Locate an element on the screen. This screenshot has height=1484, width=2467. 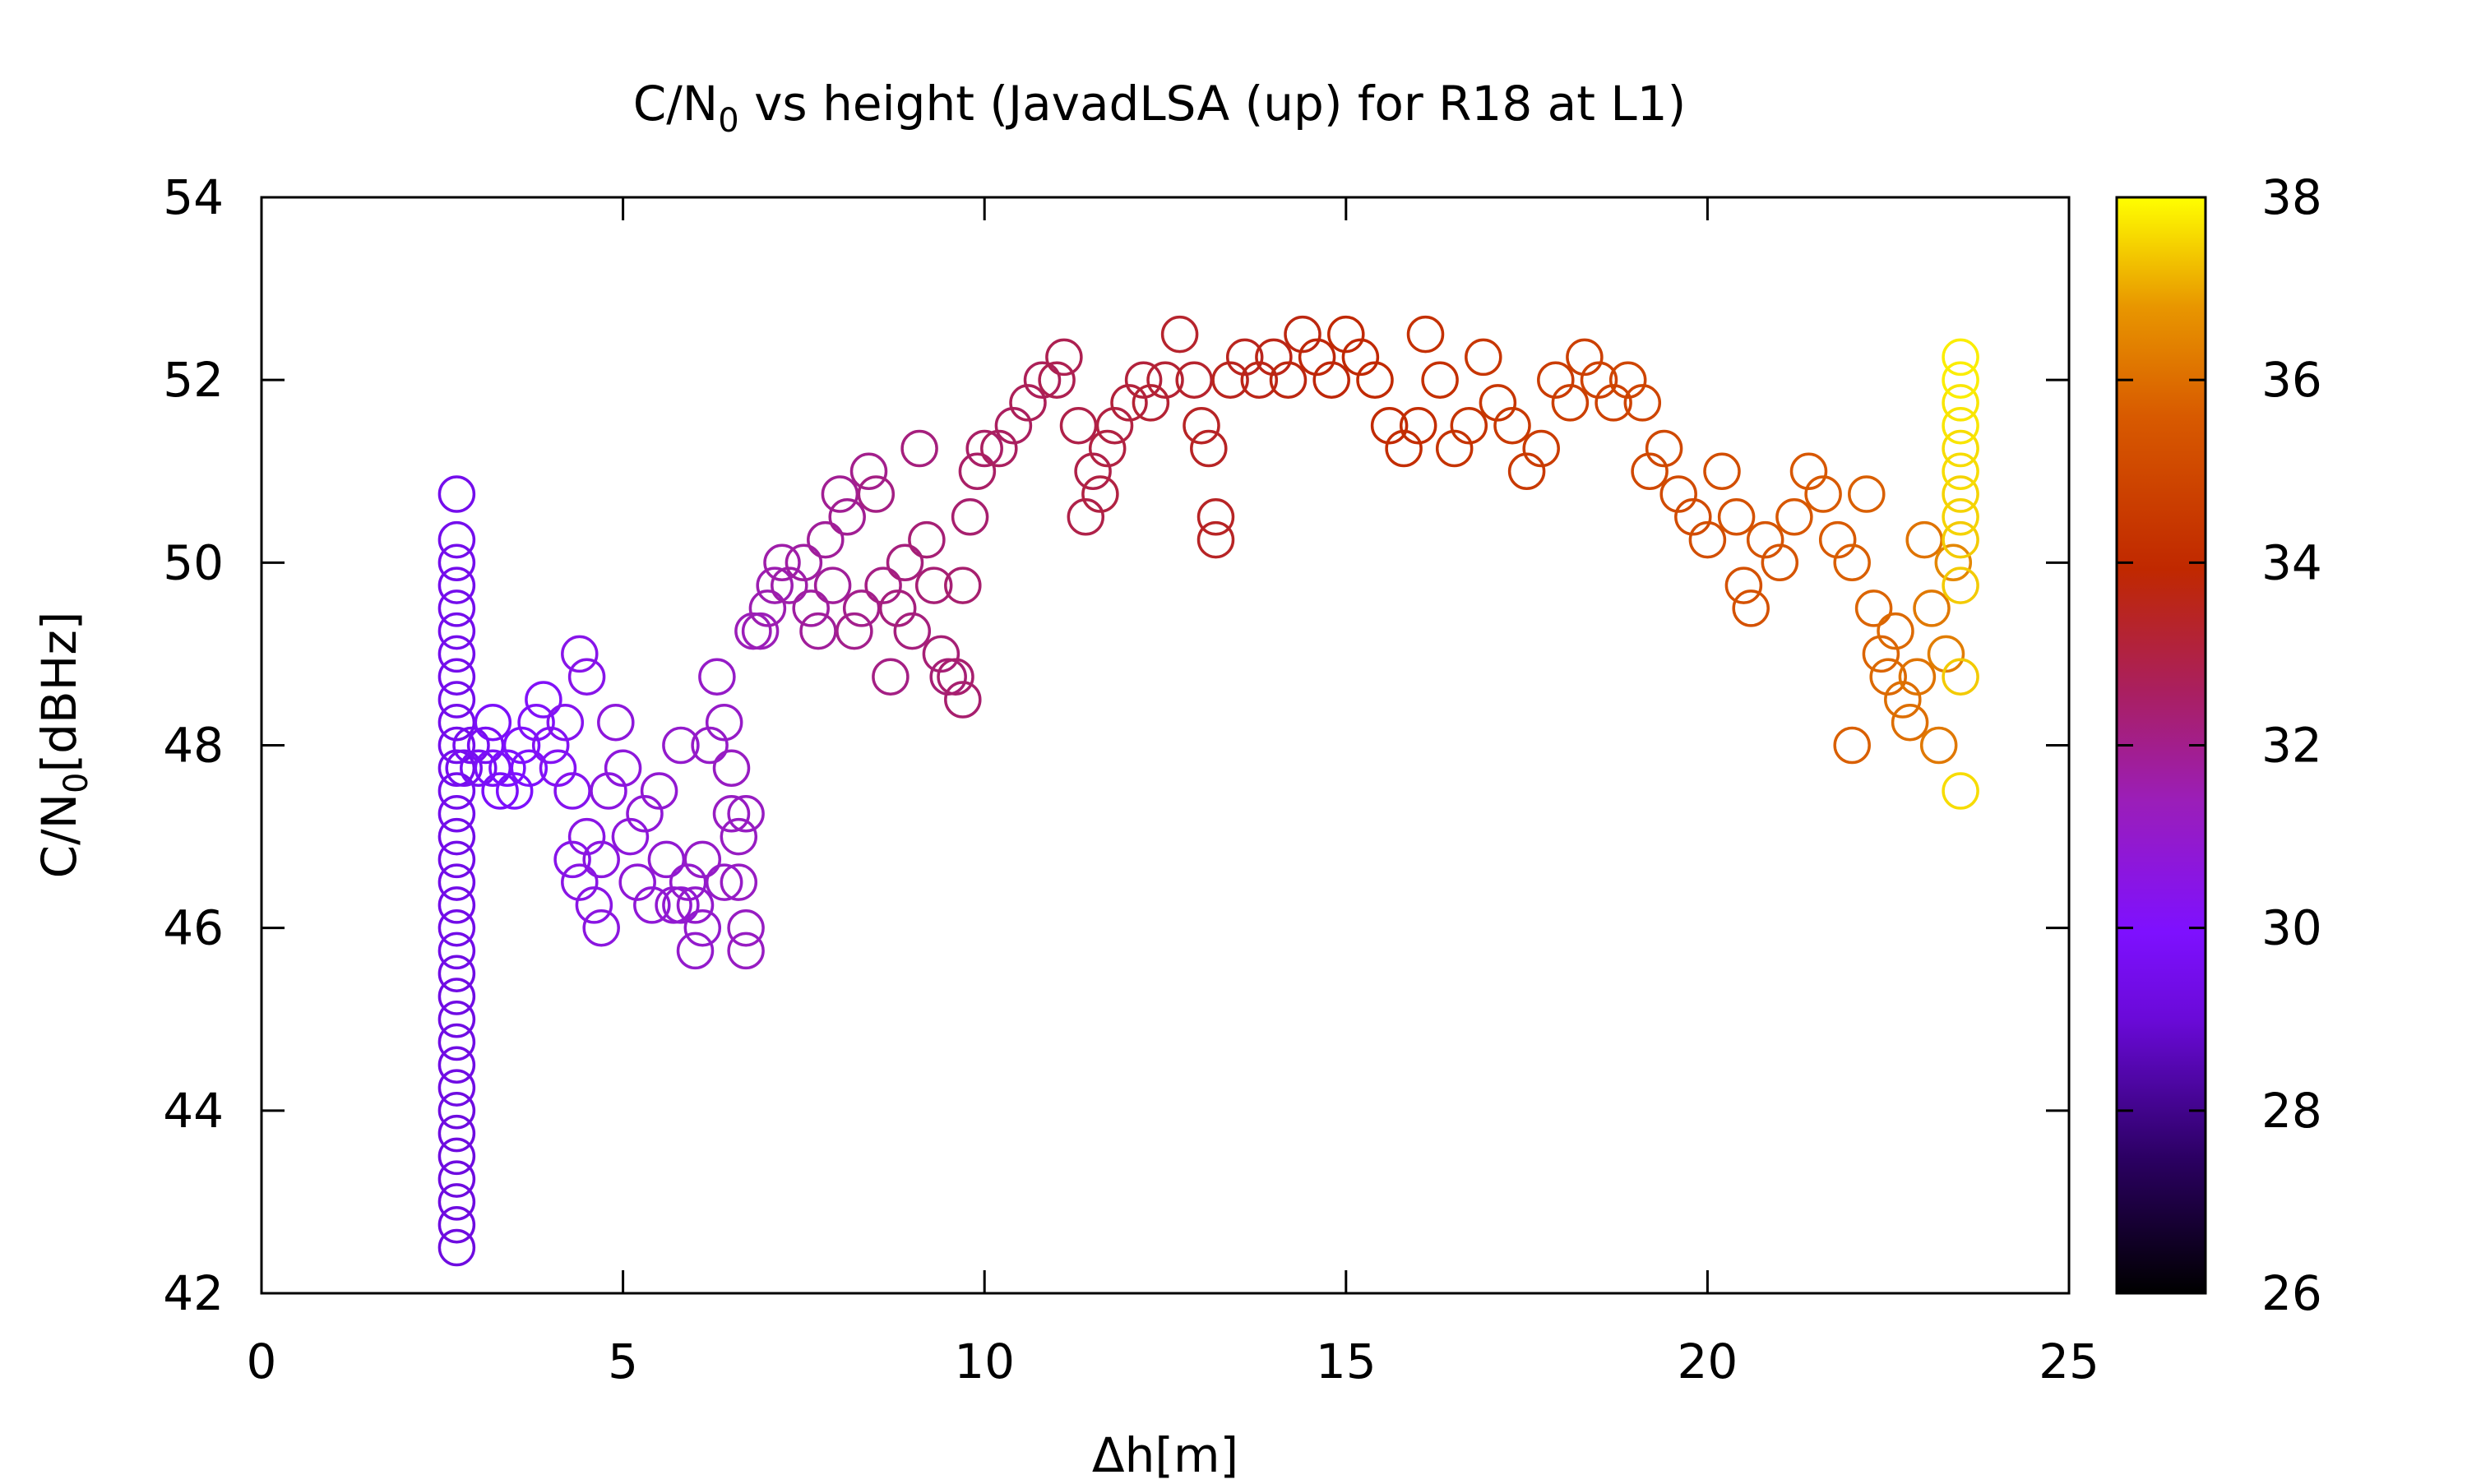
y-axis-label-subscript: 0 is located at coordinates (76, 783).